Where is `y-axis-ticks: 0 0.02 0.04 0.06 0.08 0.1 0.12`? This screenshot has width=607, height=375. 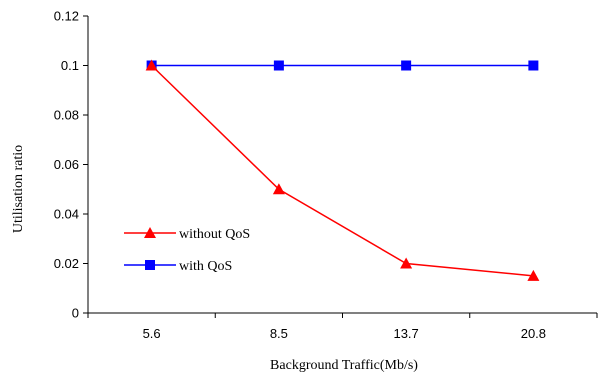
y-axis-ticks: 0 0.02 0.04 0.06 0.08 0.1 0.12 is located at coordinates (71, 165).